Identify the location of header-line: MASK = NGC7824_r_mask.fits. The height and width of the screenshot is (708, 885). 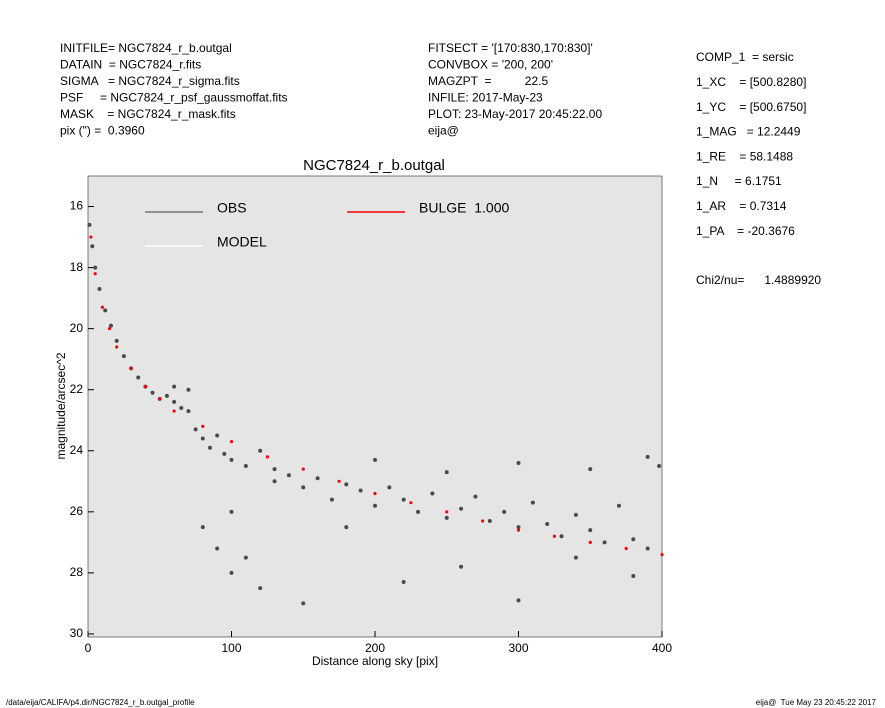
(148, 114).